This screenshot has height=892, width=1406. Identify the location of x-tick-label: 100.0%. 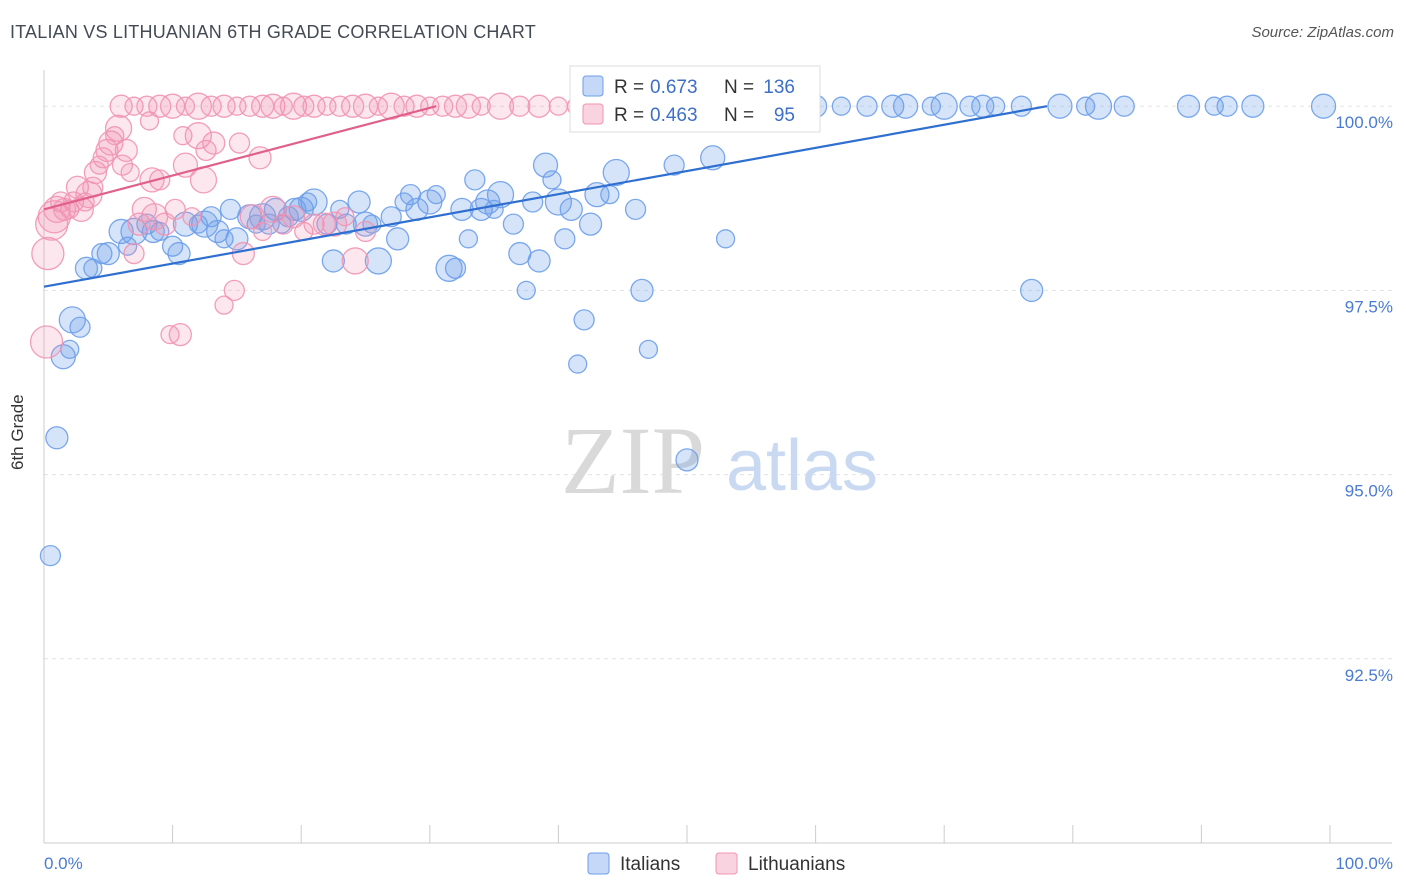
(1364, 863).